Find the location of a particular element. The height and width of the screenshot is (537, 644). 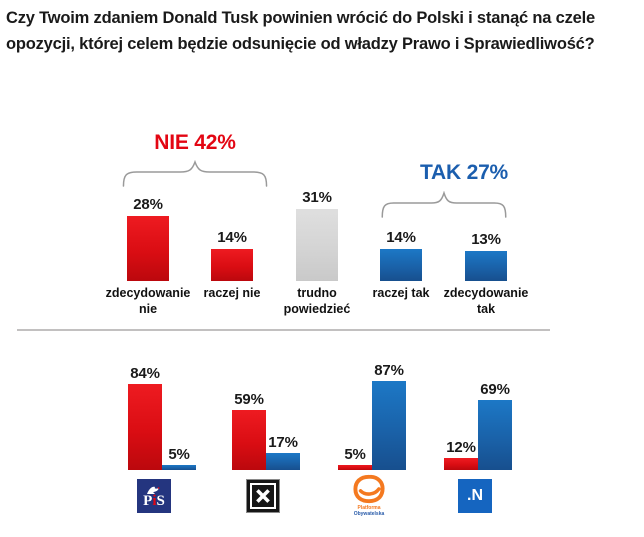

nie-bar-unit: 59% is located at coordinates (249, 430).